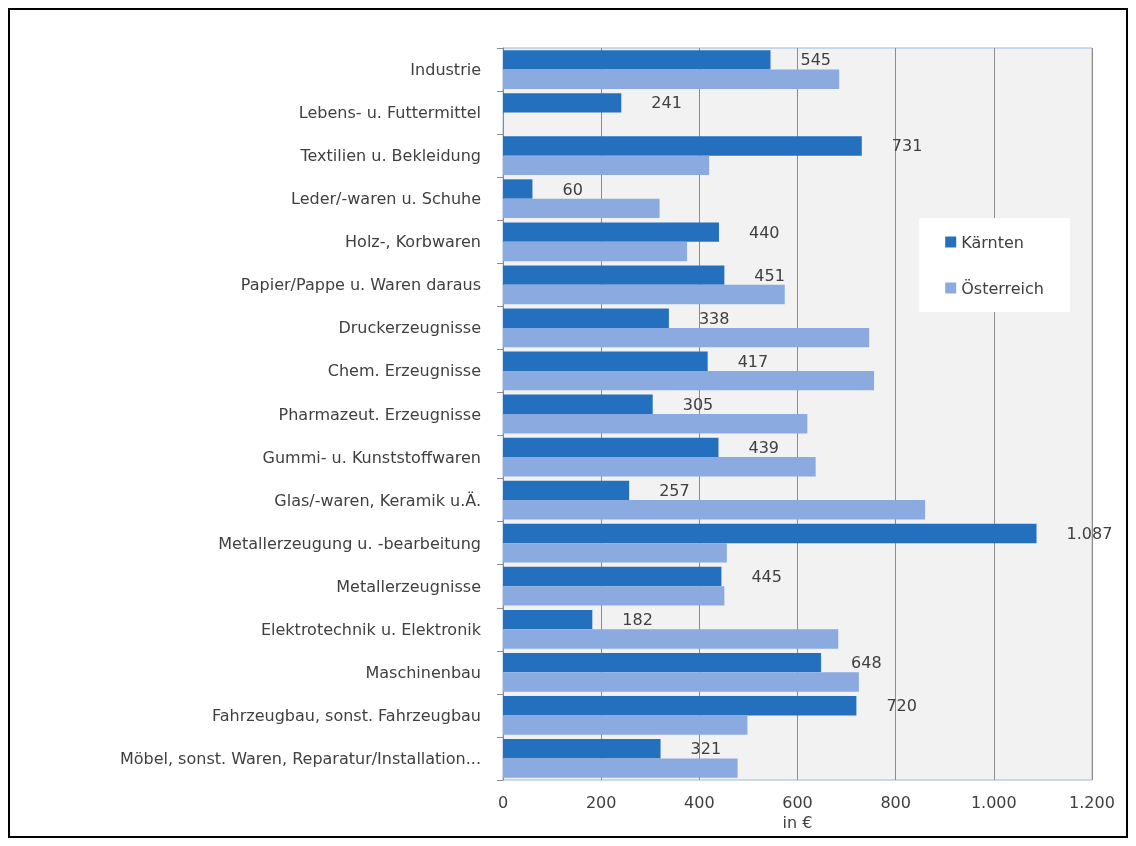 The height and width of the screenshot is (846, 1136). Describe the element at coordinates (714, 318) in the screenshot. I see `data-label: 338` at that location.